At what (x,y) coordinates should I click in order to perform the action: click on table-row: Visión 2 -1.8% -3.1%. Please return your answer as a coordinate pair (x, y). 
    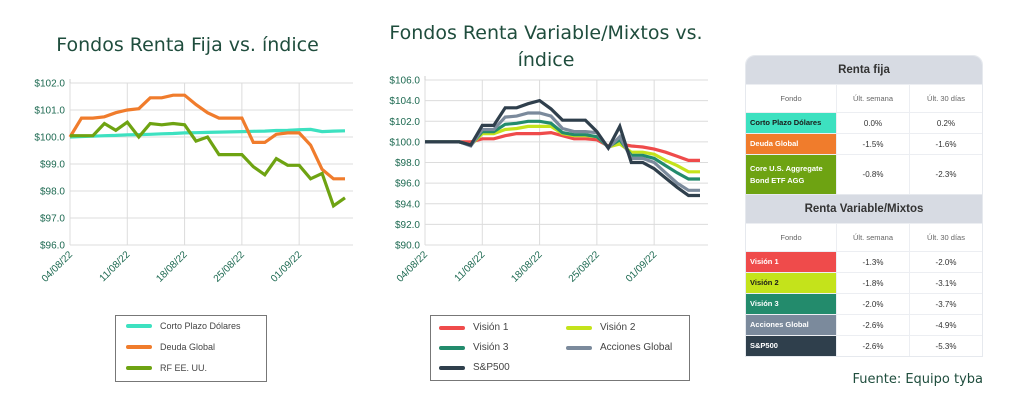
    Looking at the image, I should click on (864, 282).